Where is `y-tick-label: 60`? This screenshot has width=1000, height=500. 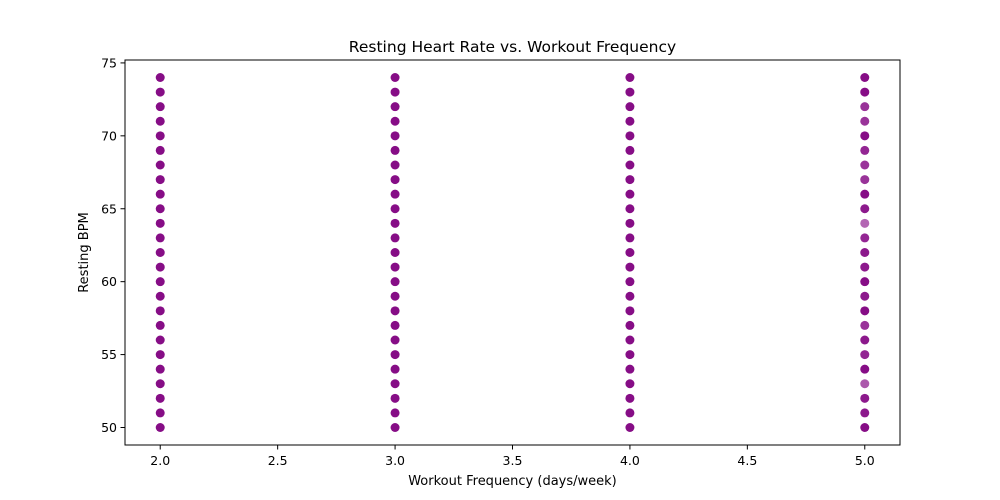 y-tick-label: 60 is located at coordinates (109, 281).